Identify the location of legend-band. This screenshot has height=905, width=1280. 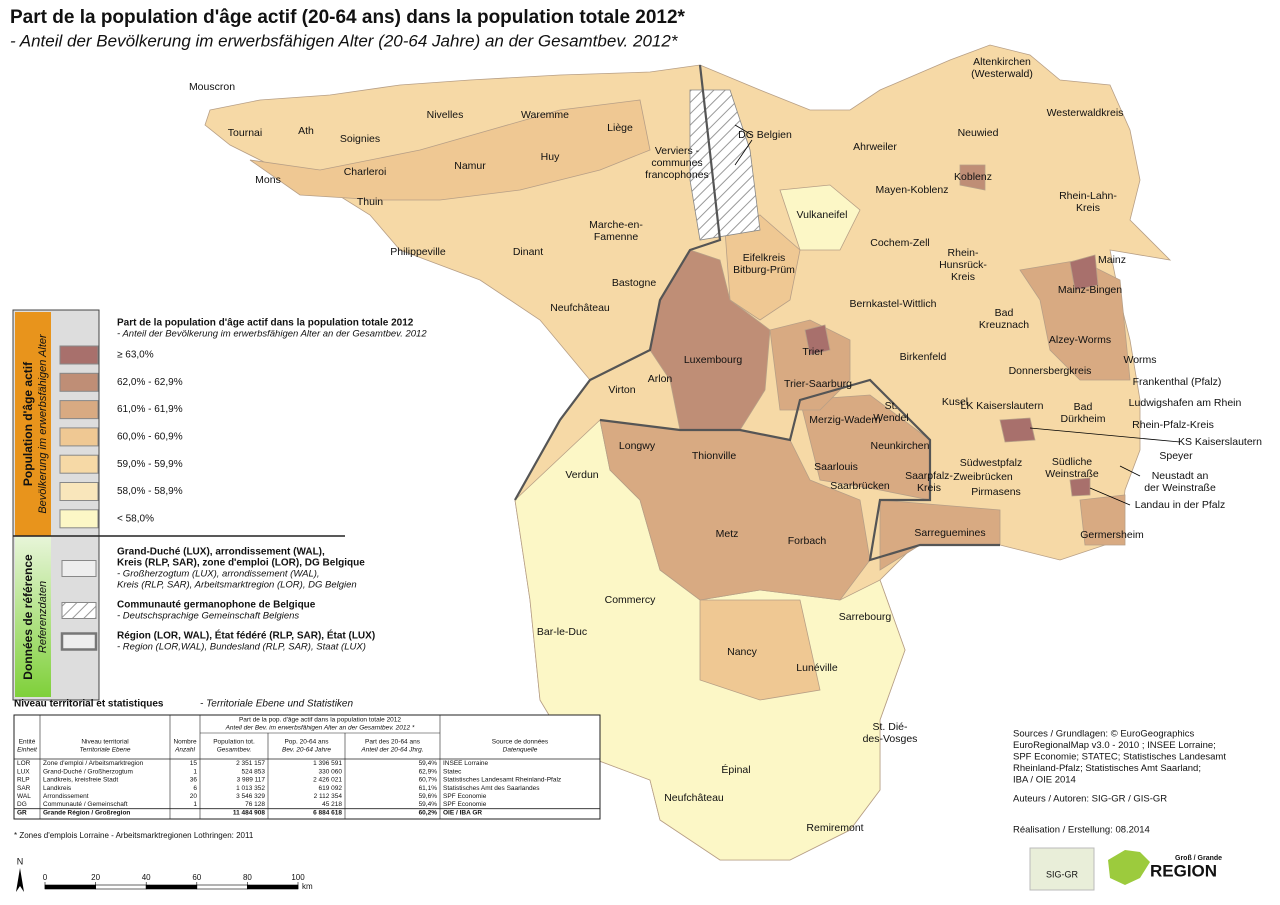
(33, 424).